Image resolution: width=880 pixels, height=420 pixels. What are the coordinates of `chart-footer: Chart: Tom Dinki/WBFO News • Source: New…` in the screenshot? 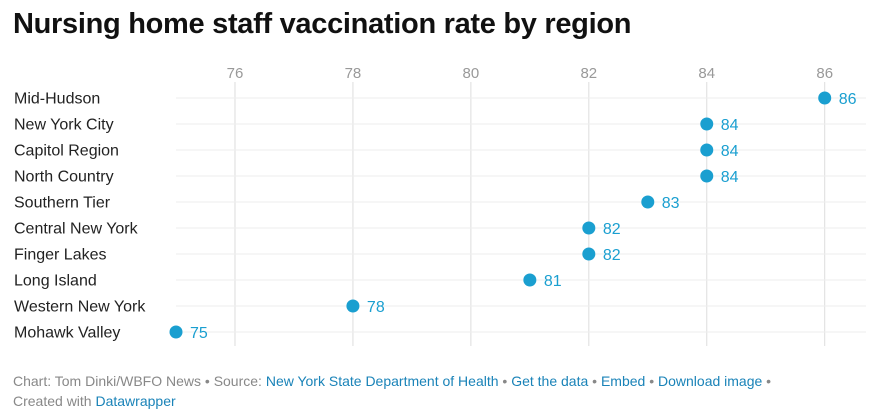 It's located at (443, 391).